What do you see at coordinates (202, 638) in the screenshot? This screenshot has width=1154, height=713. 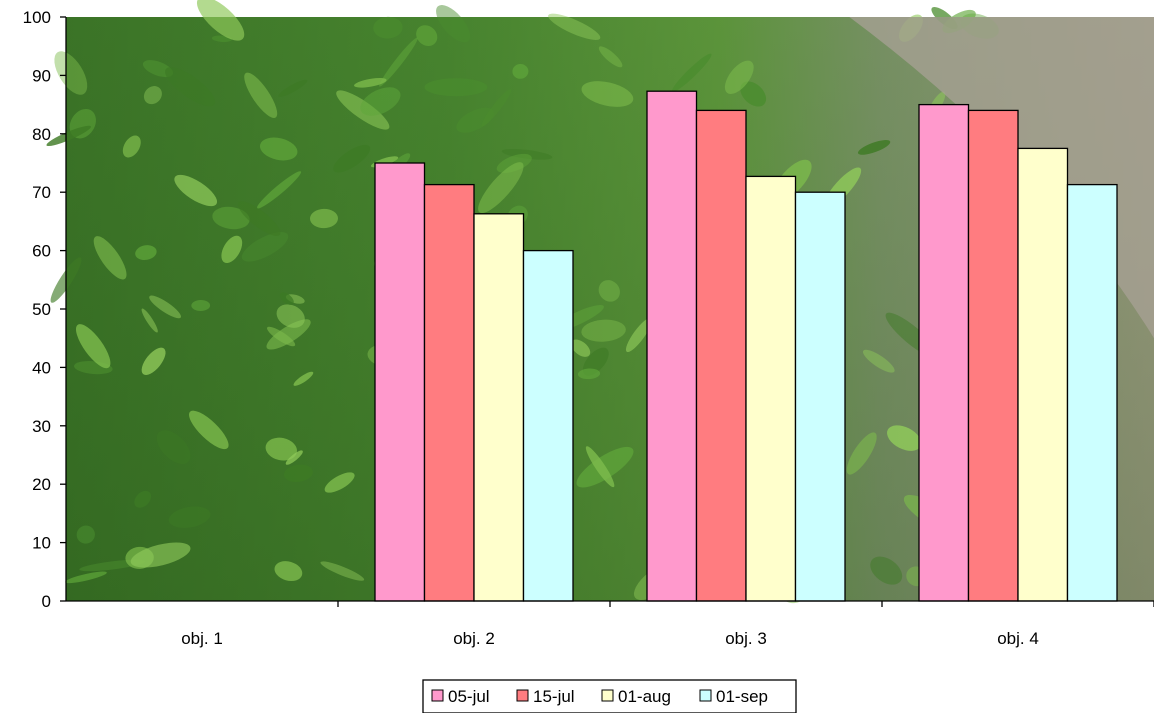 I see `x-category-label: obj. 1` at bounding box center [202, 638].